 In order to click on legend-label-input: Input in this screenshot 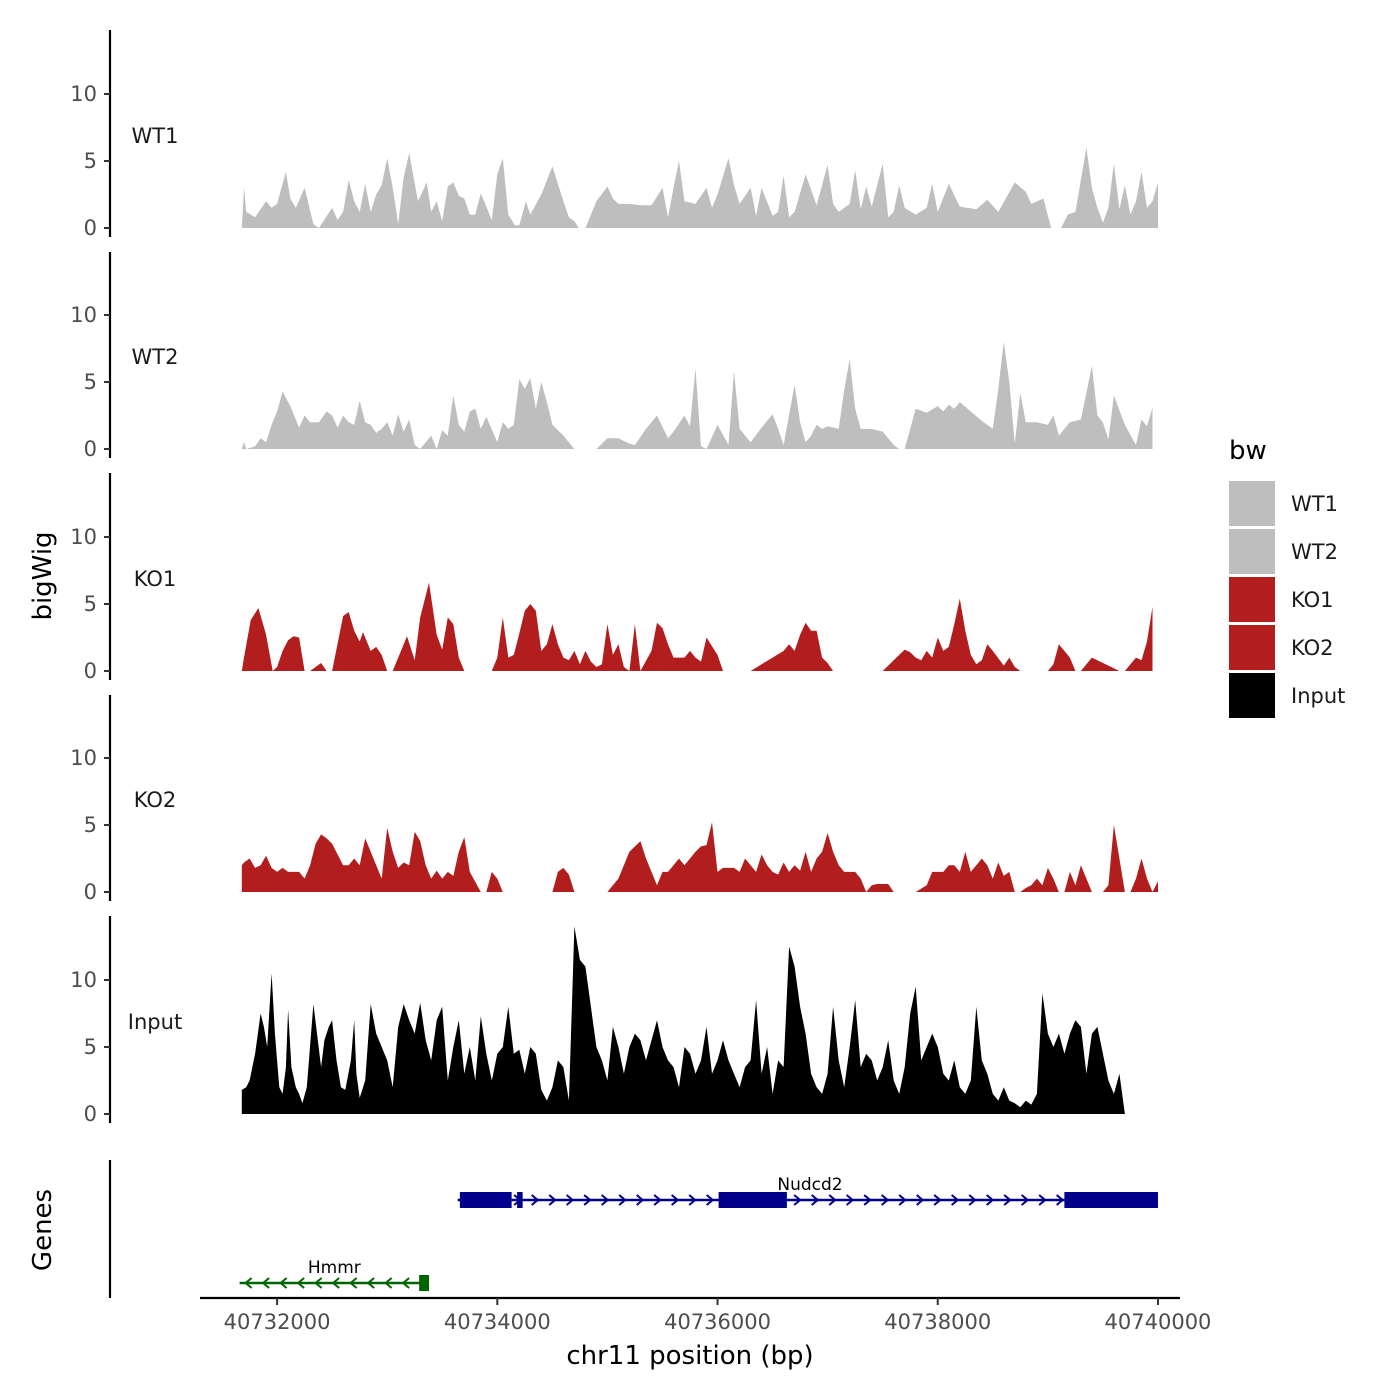, I will do `click(1318, 696)`.